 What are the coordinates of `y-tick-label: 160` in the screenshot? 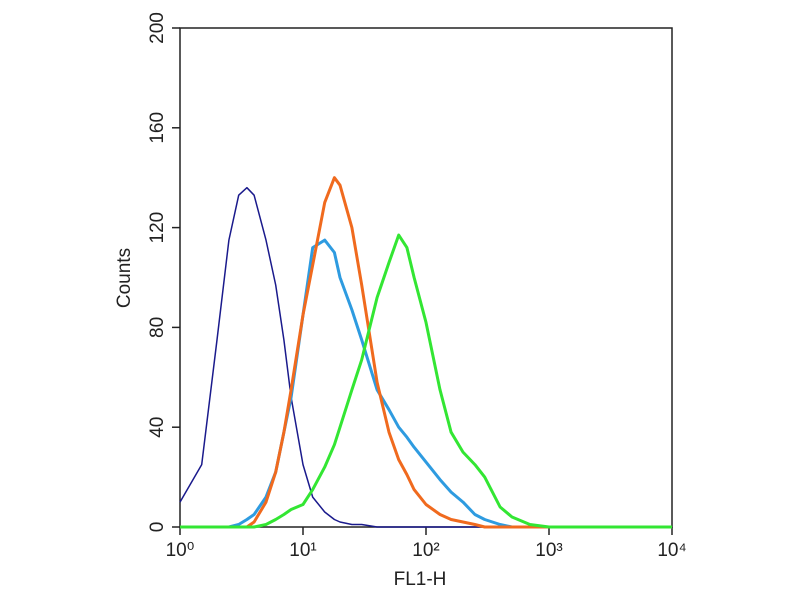 It's located at (157, 128).